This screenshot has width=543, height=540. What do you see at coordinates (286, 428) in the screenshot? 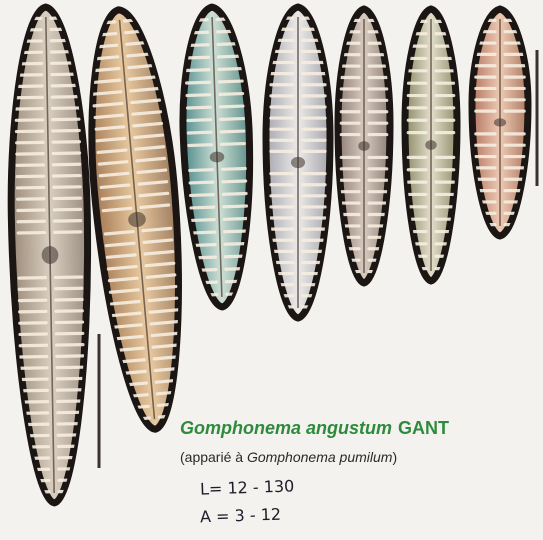
I see `species-name: Gomphonema angustum` at bounding box center [286, 428].